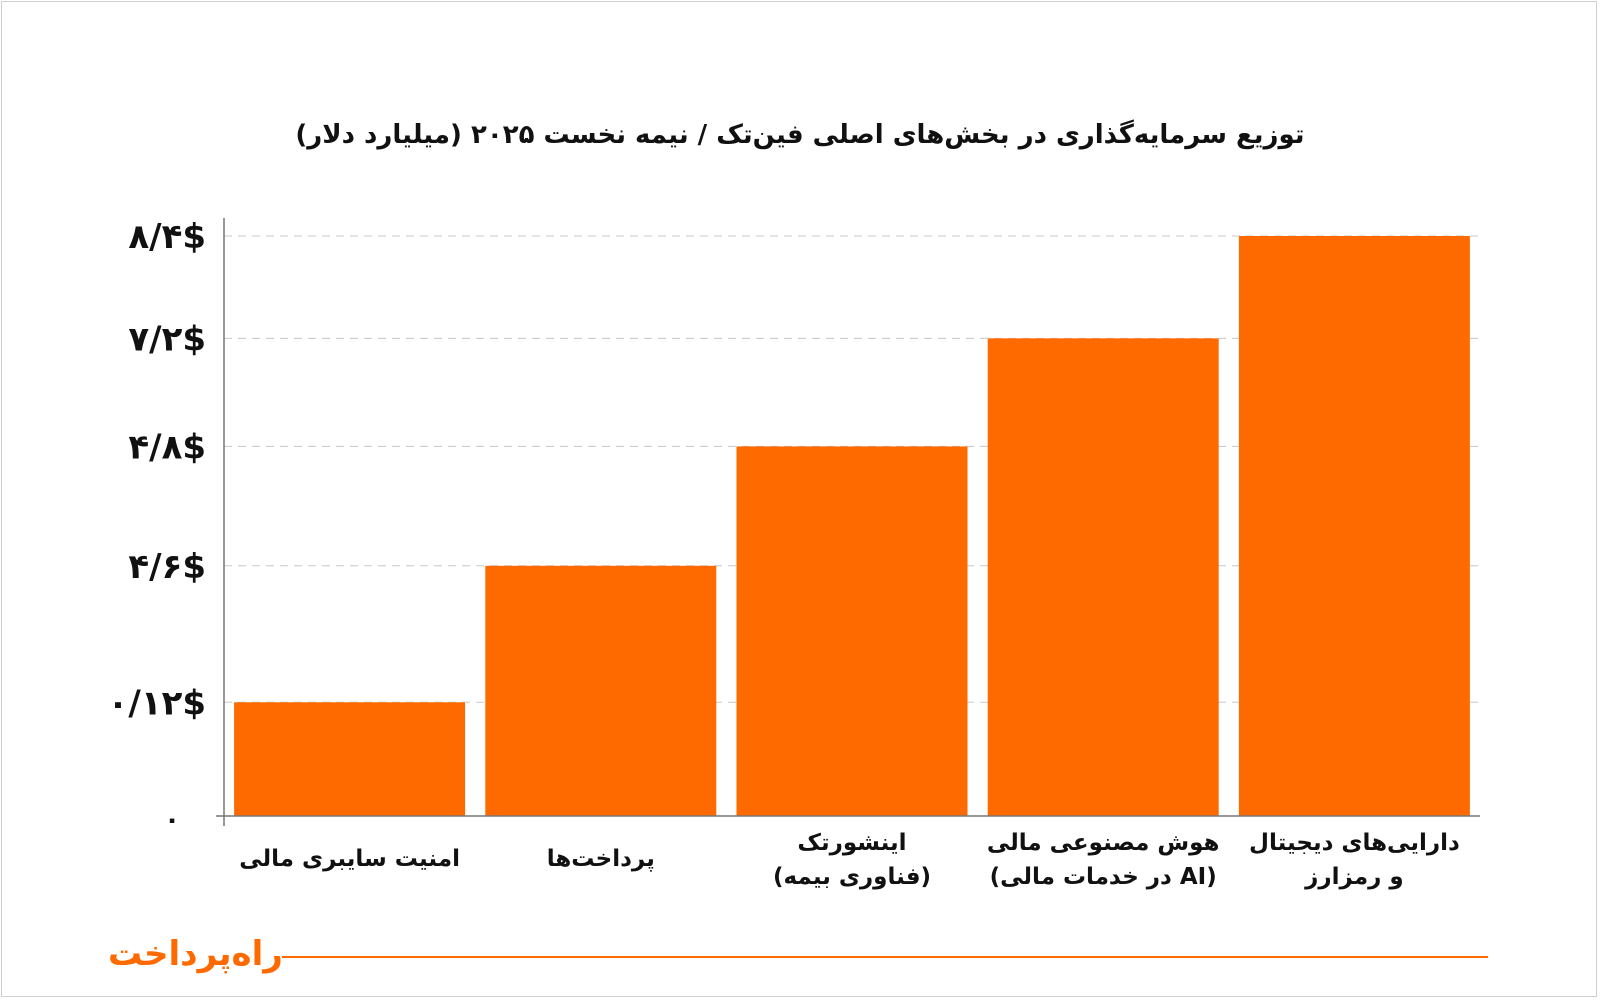 The image size is (1600, 1000). What do you see at coordinates (172, 820) in the screenshot?
I see `y-tick-zero: ۰` at bounding box center [172, 820].